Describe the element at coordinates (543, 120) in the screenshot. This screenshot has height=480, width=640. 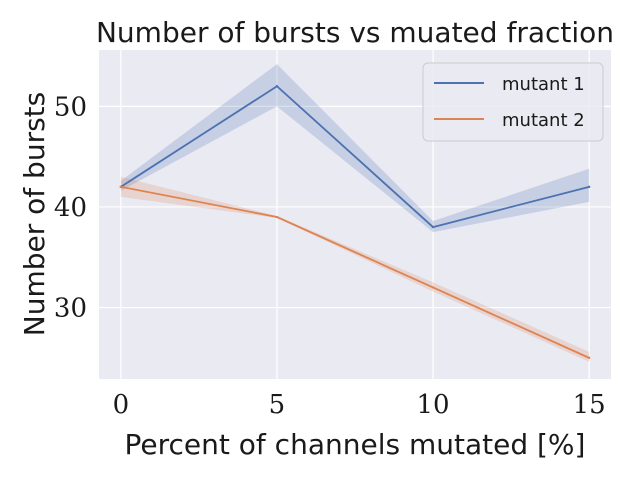
I see `legend-label-mutant-2: mutant 2` at that location.